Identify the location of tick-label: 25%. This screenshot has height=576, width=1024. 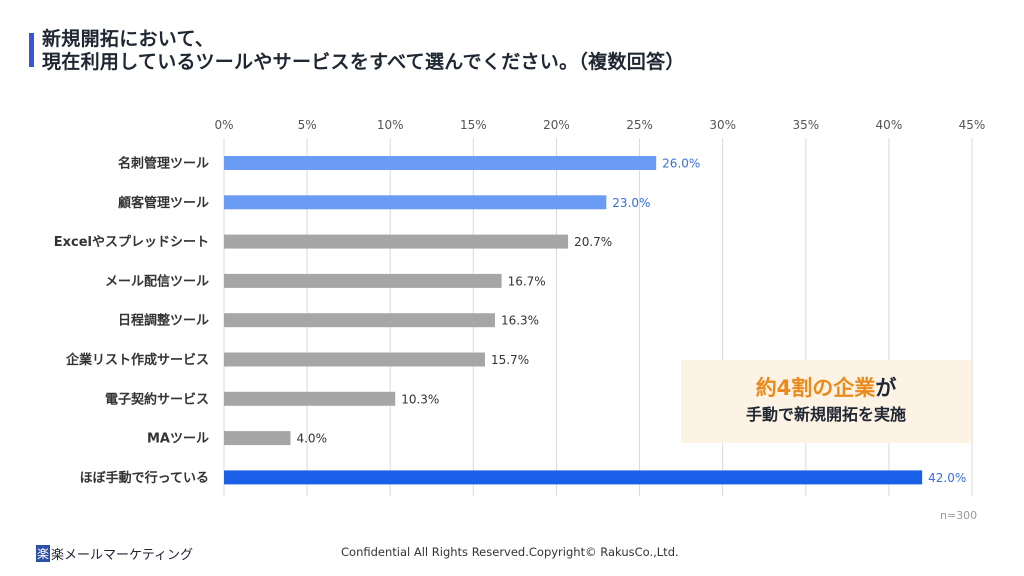
(639, 125).